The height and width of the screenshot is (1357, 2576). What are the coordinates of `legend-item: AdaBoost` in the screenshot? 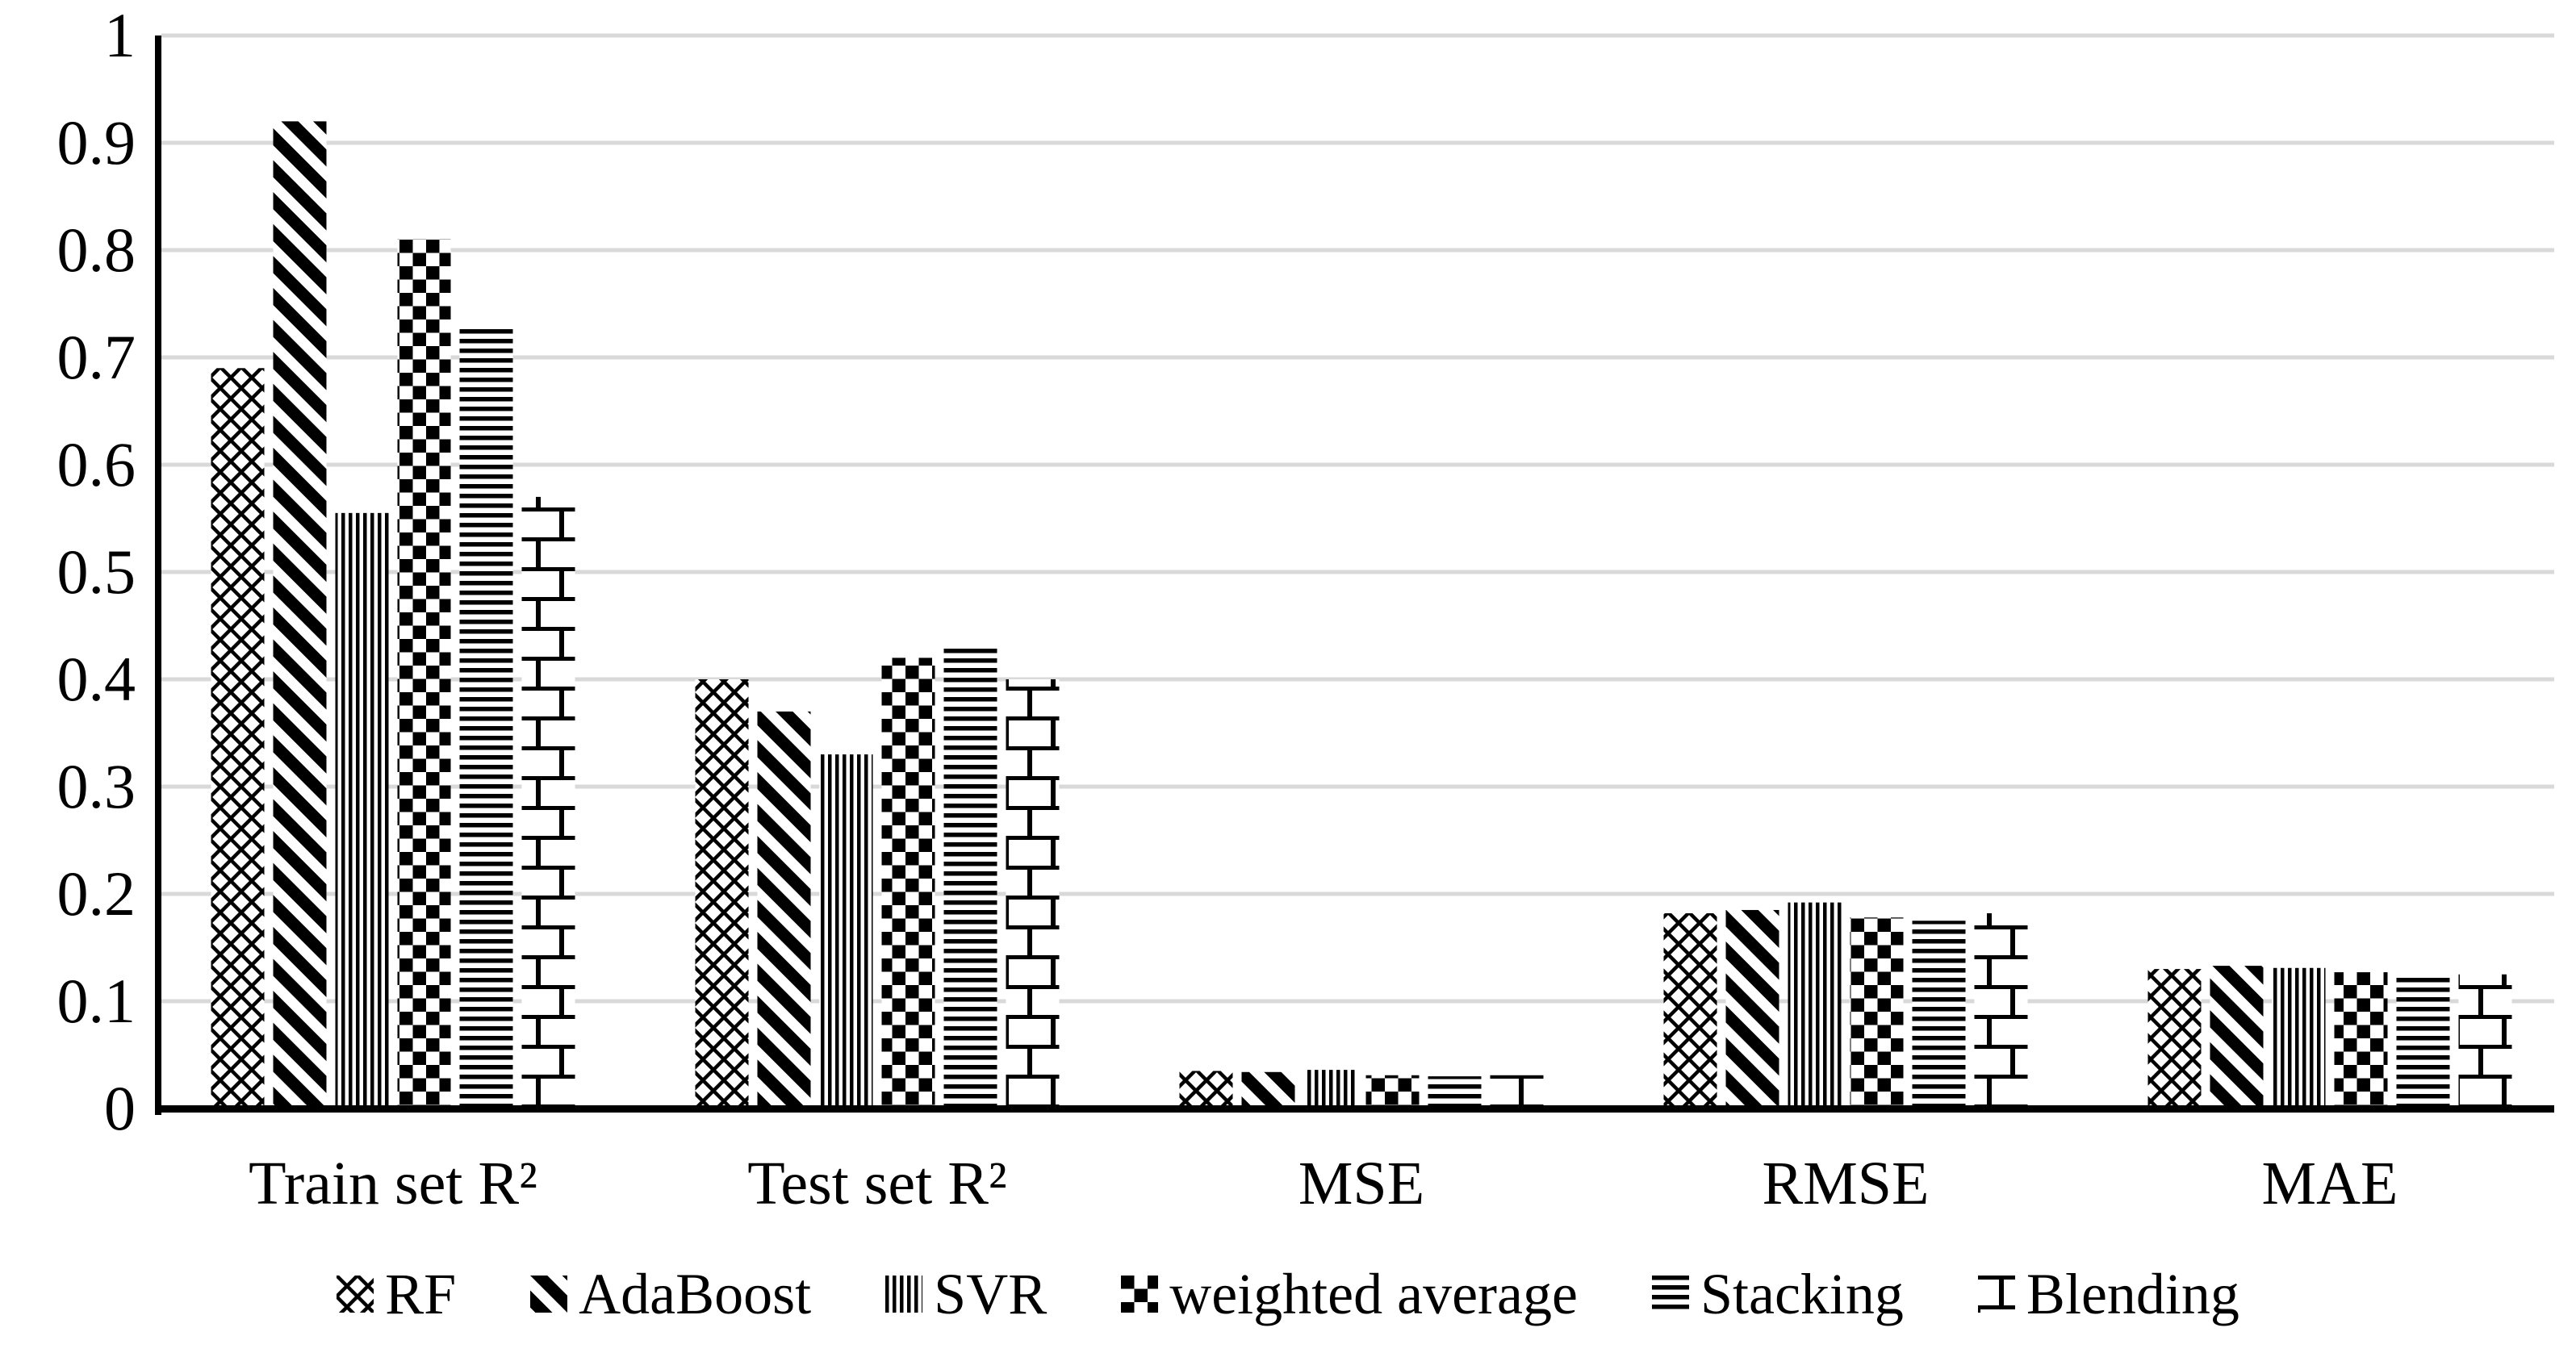 It's located at (670, 1294).